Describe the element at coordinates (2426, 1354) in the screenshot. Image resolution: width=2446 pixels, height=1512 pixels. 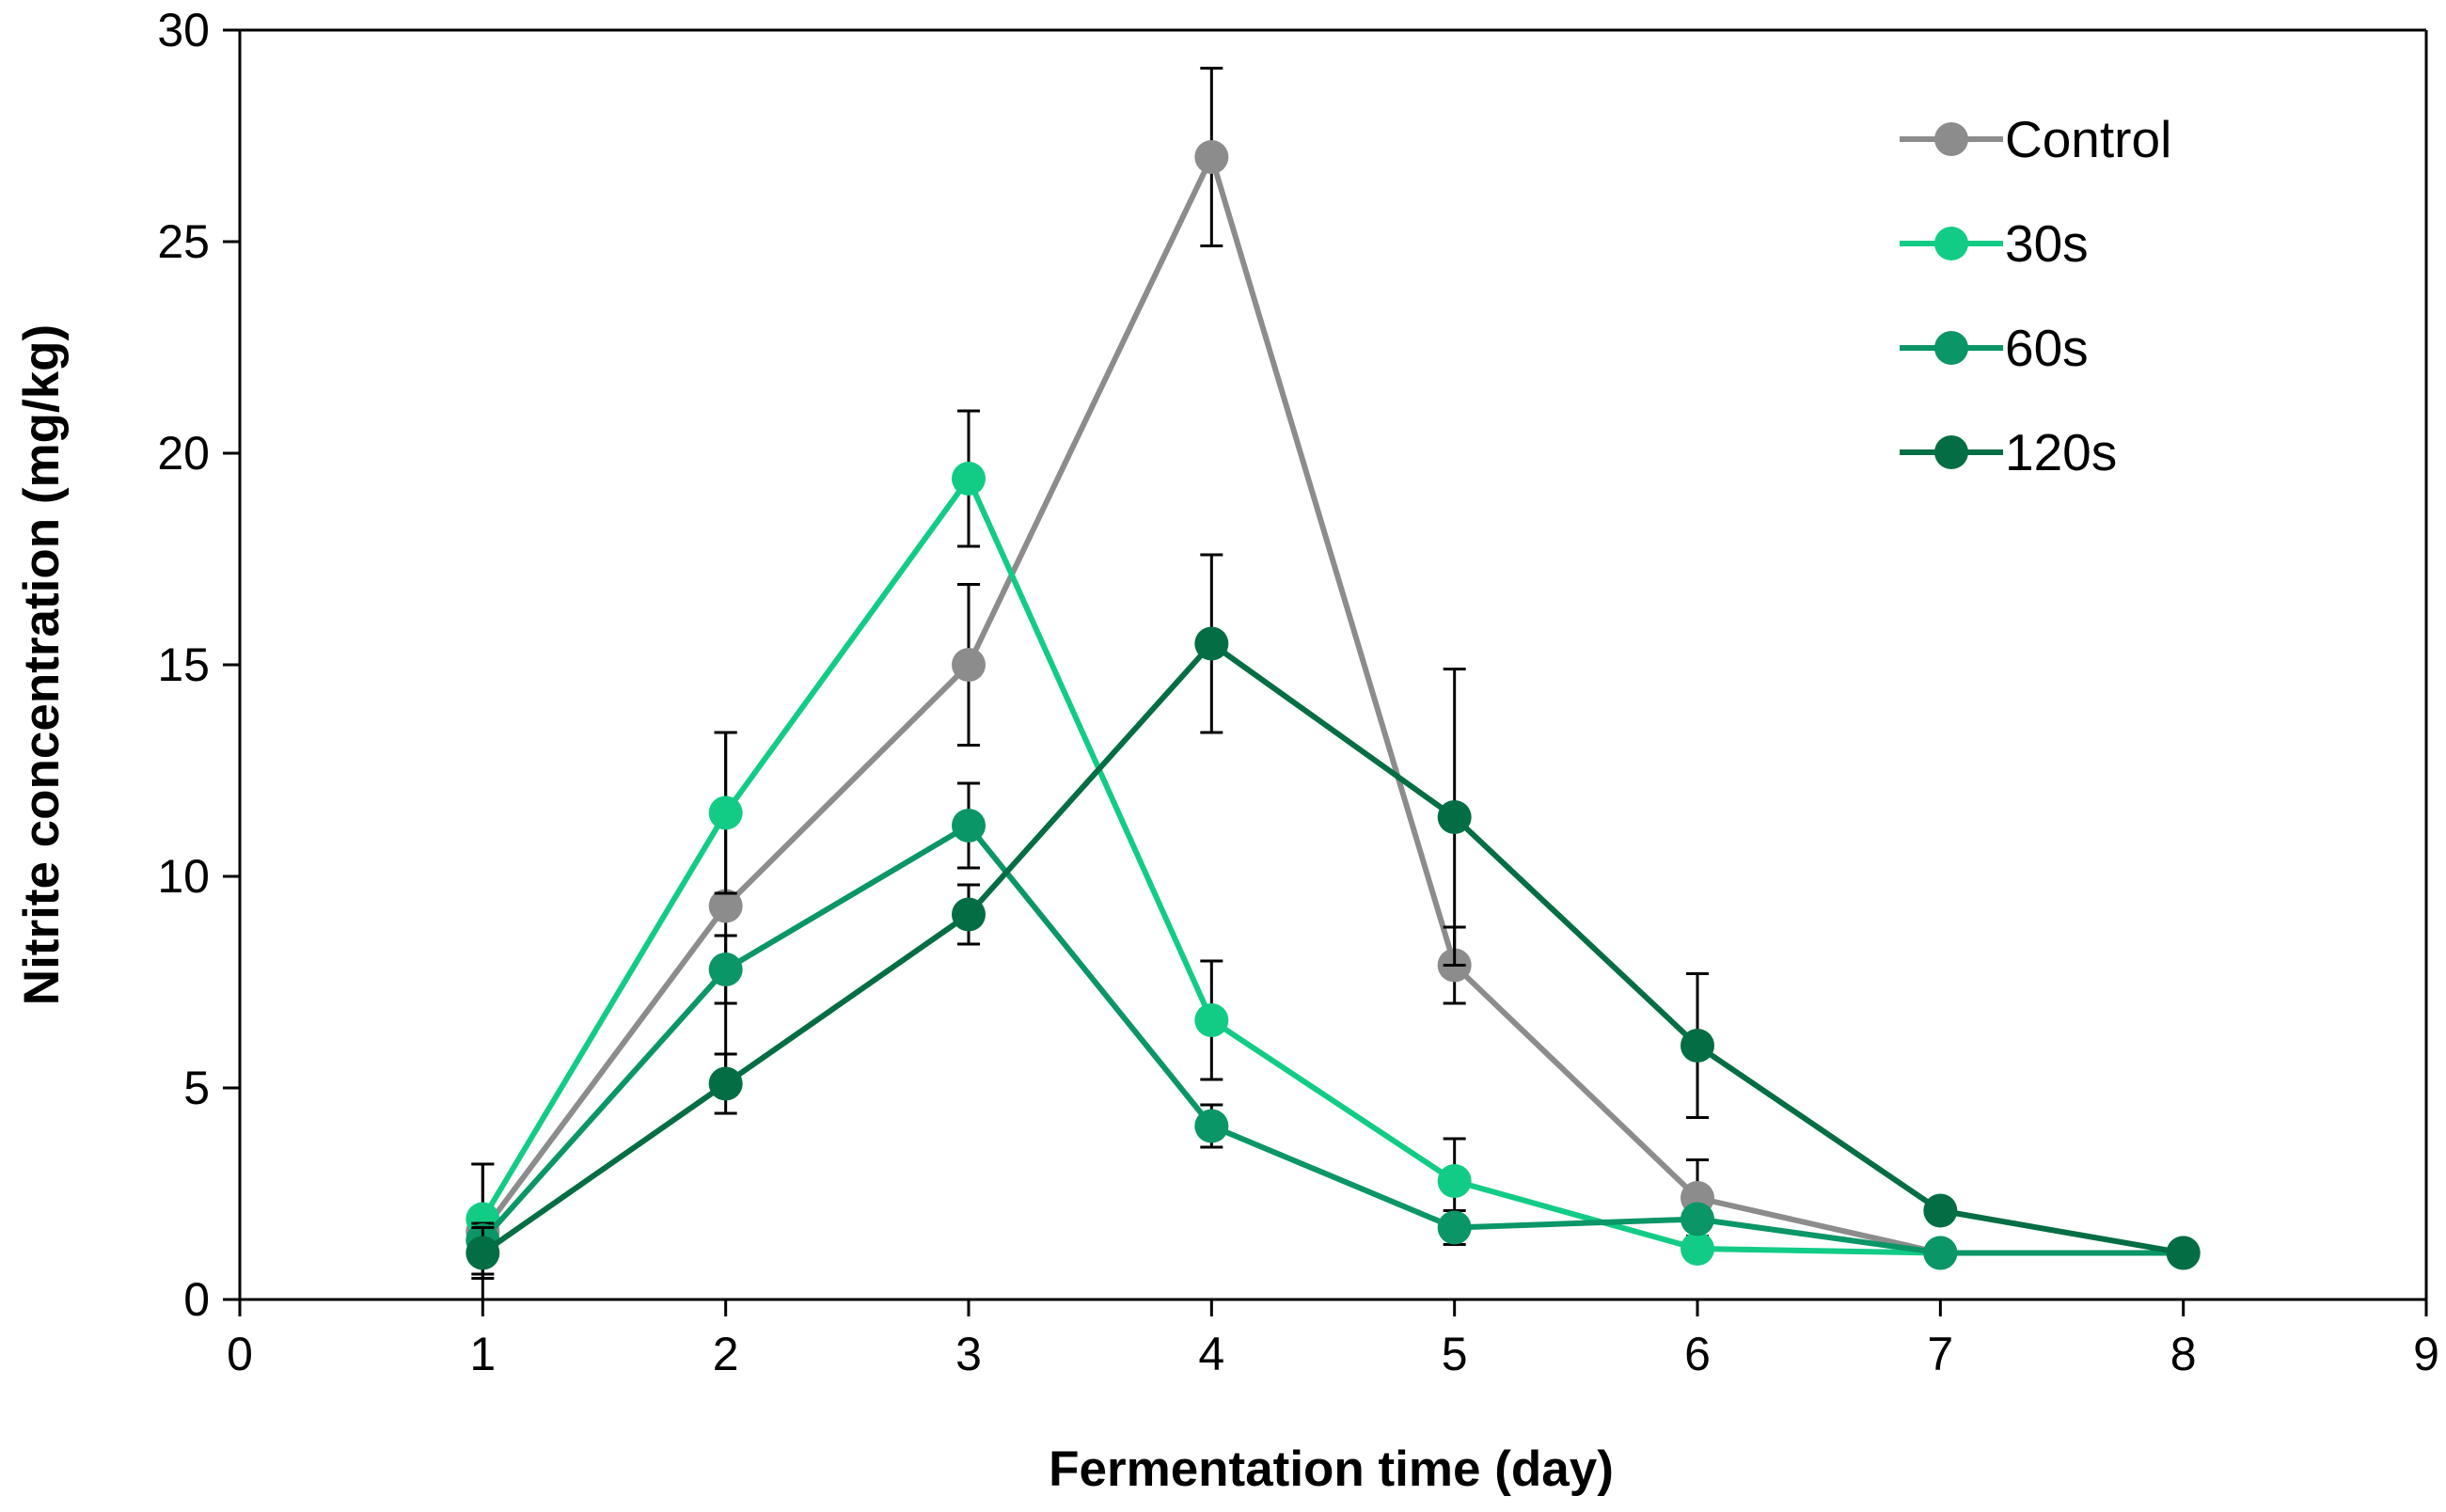
I see `x-tick-label: 9` at that location.